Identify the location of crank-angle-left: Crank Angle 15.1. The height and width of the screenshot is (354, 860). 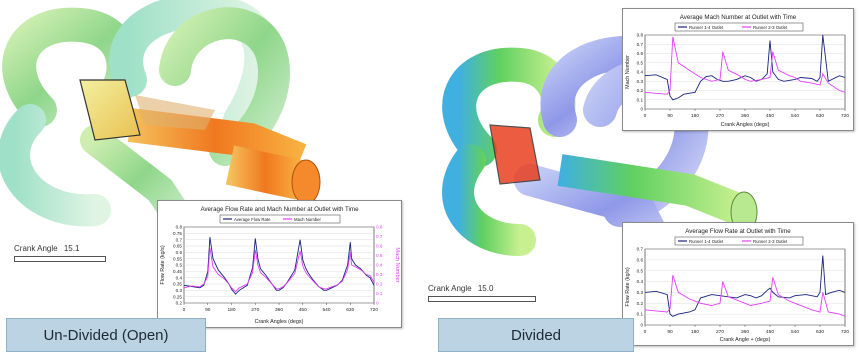
(60, 253).